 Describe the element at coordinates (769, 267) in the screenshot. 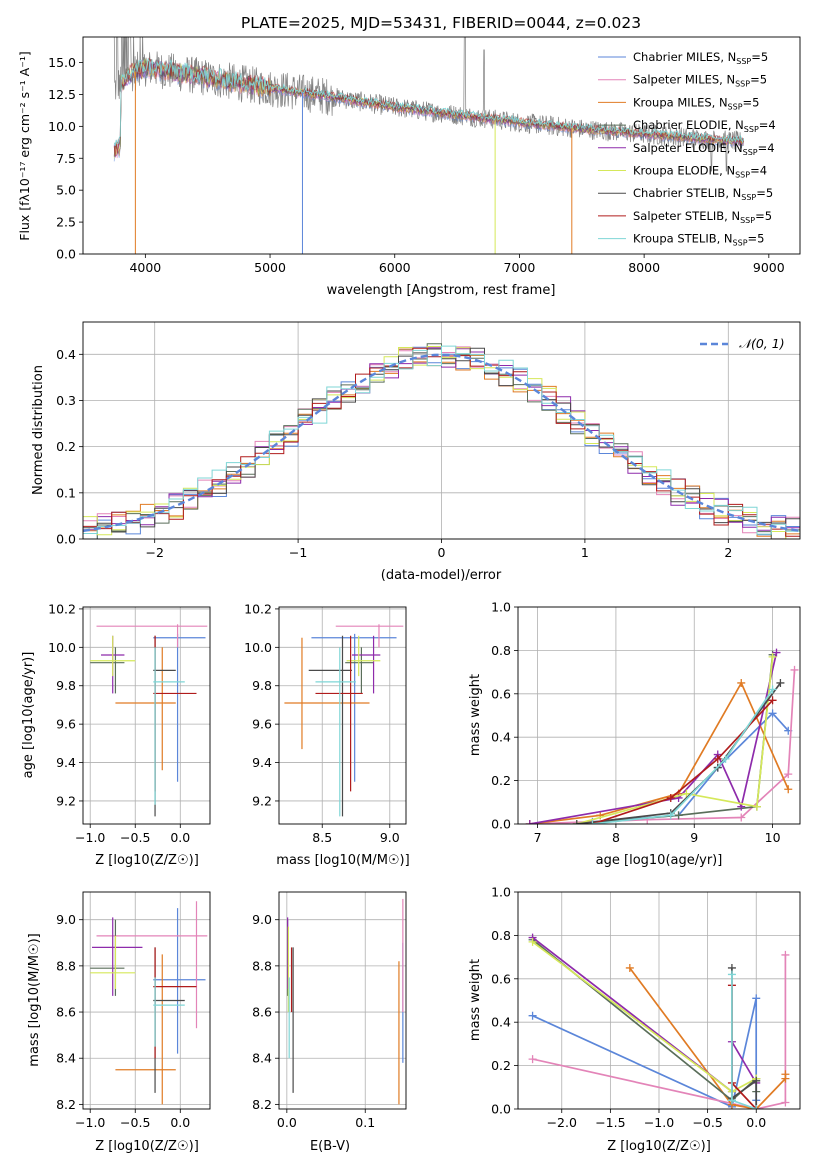

I see `x-tick-label: 9000` at that location.